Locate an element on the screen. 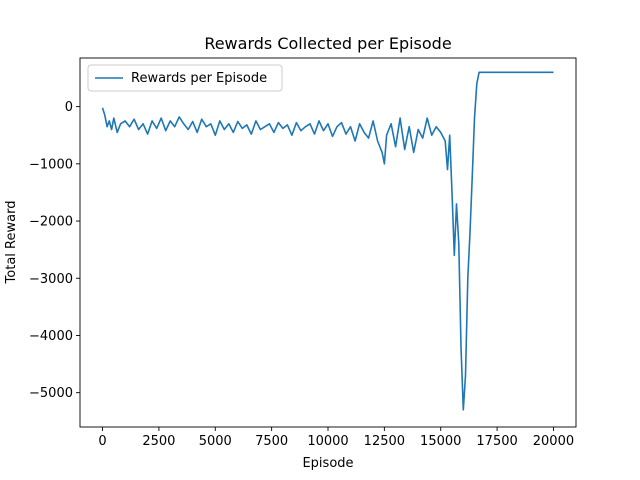 Image resolution: width=640 pixels, height=480 pixels. x-tick-label: 12500 is located at coordinates (384, 441).